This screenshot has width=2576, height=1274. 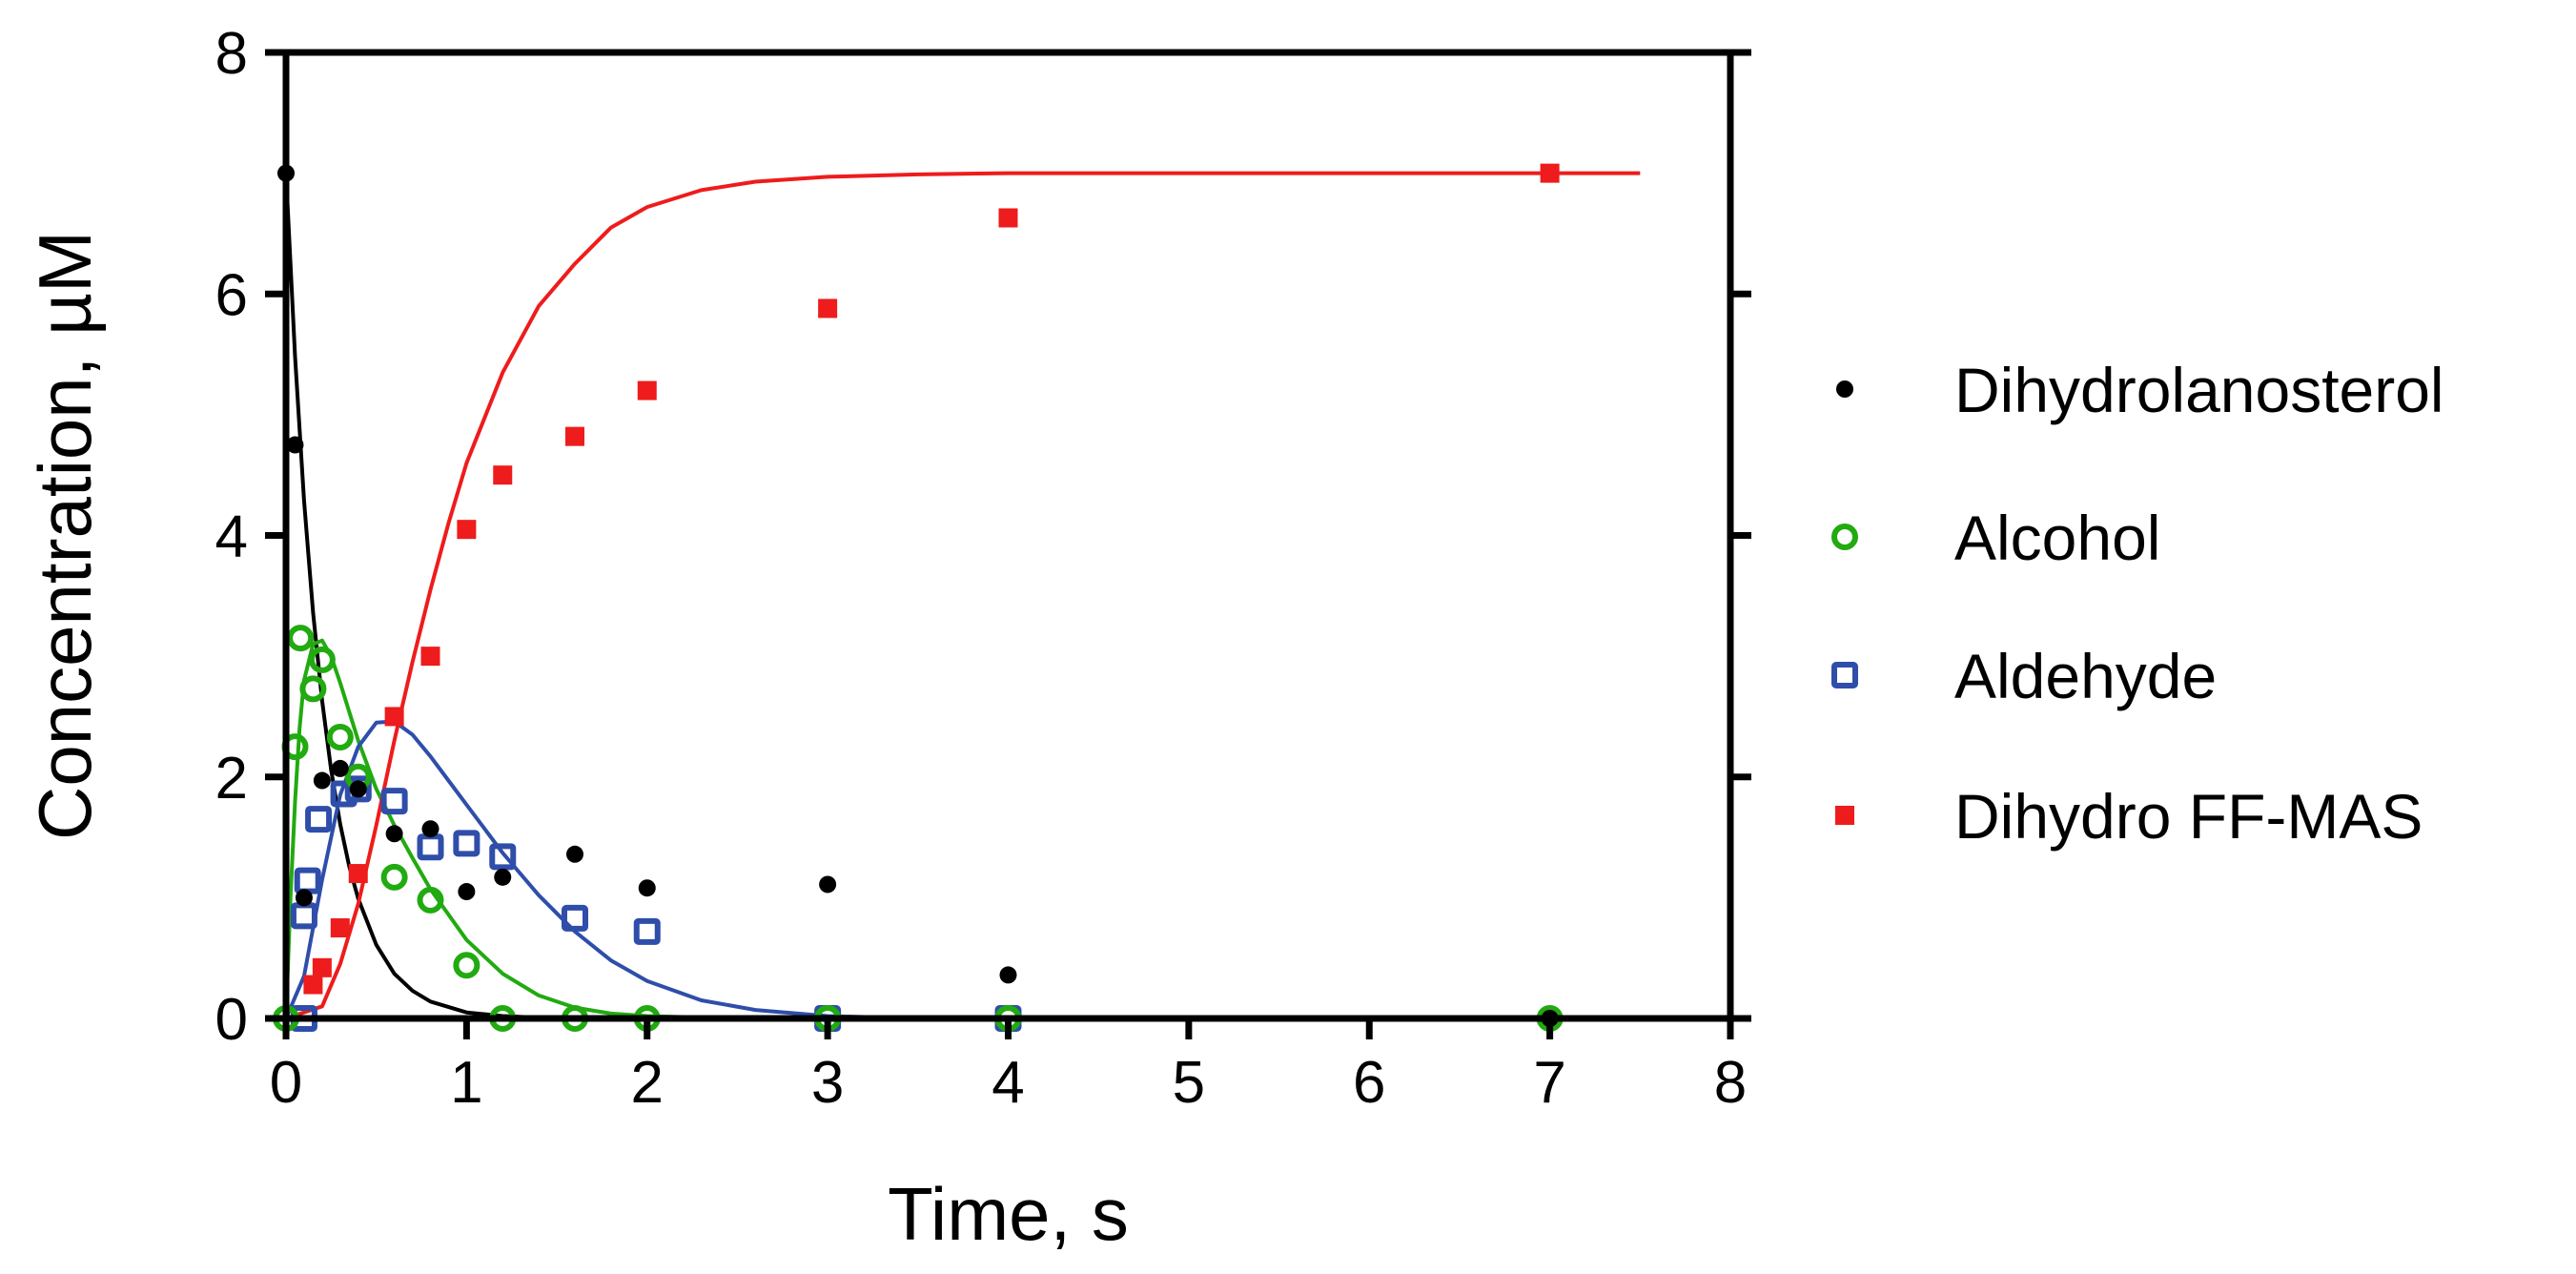 What do you see at coordinates (1731, 1083) in the screenshot?
I see `x-tick-label: 8` at bounding box center [1731, 1083].